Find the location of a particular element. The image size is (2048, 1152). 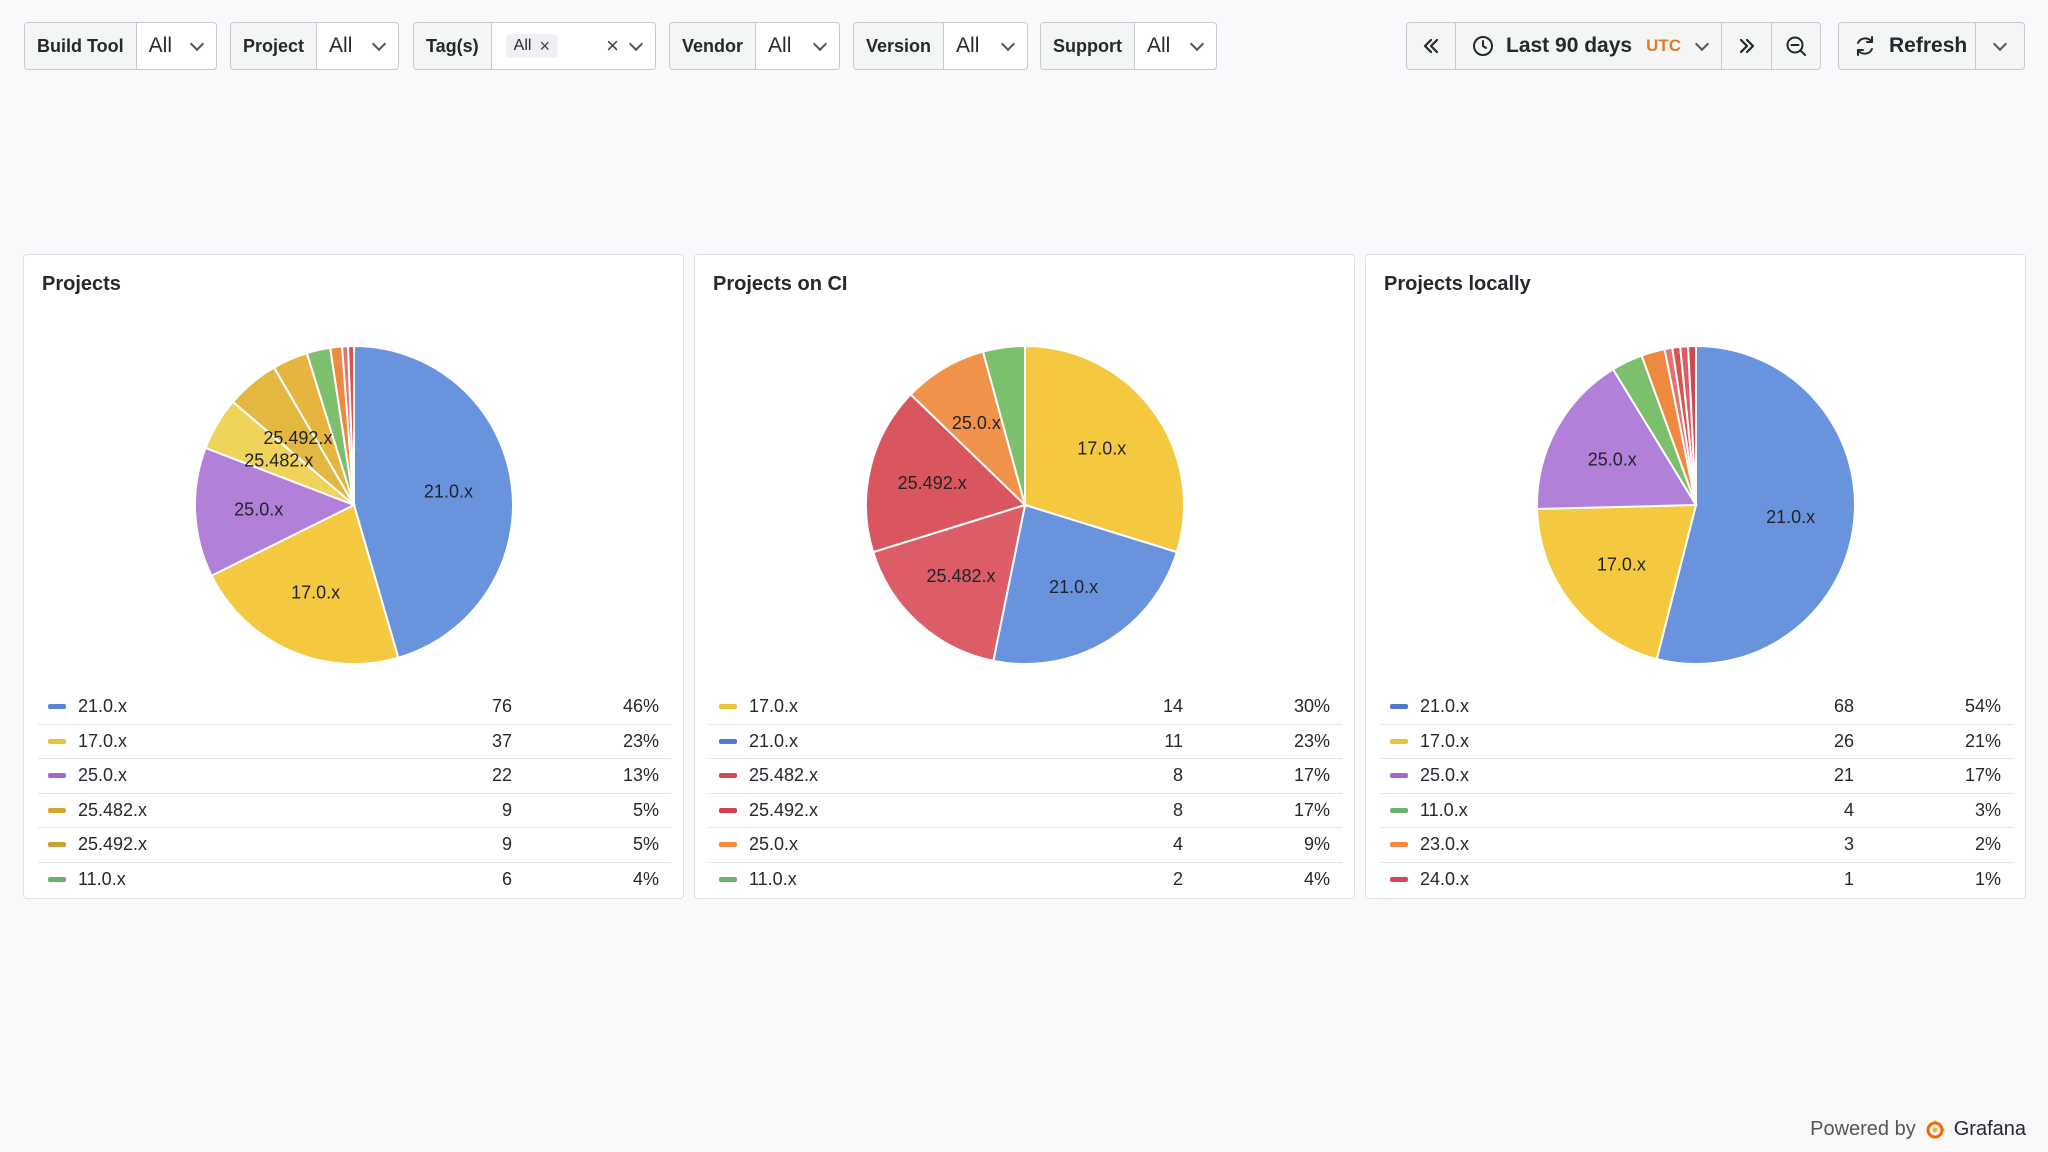

legend-row: 25.0.x 21 17% is located at coordinates (1696, 776).